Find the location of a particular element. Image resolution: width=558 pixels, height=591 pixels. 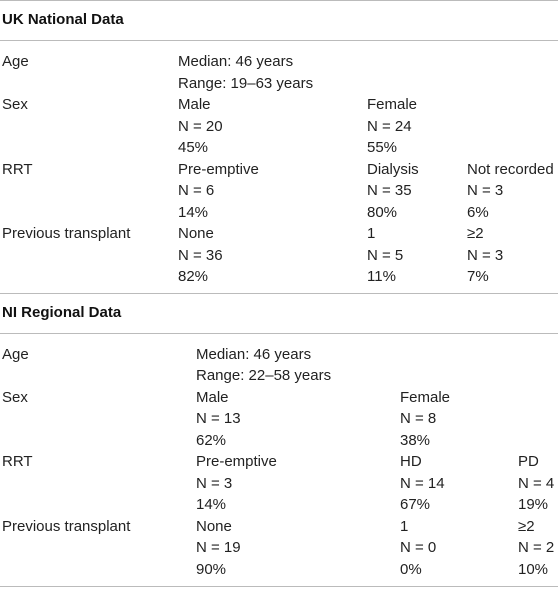

cell-text: N = 13 is located at coordinates (218, 419).